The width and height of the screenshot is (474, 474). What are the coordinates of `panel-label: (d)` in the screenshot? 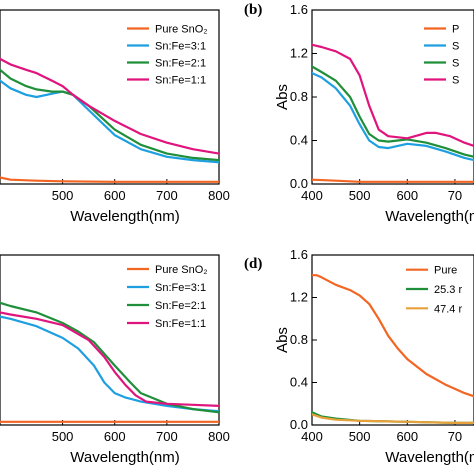 It's located at (253, 264).